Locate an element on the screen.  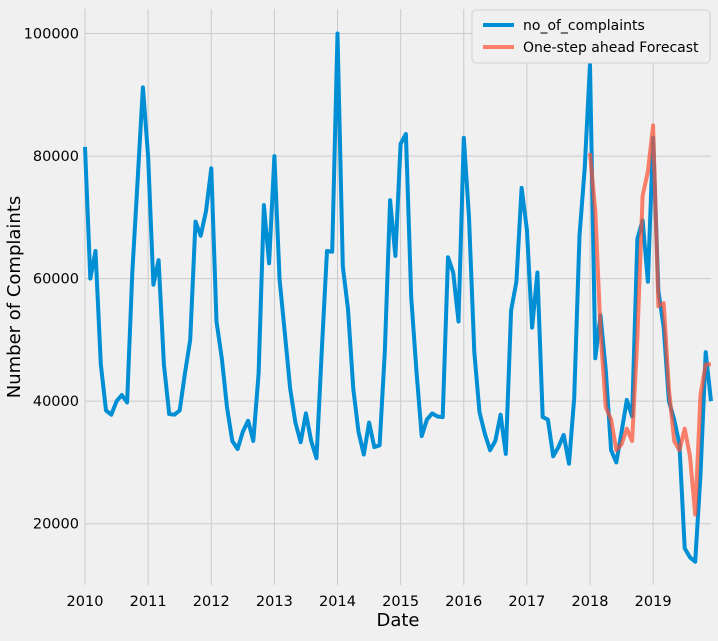
x-tick-label: 2010 is located at coordinates (85, 602).